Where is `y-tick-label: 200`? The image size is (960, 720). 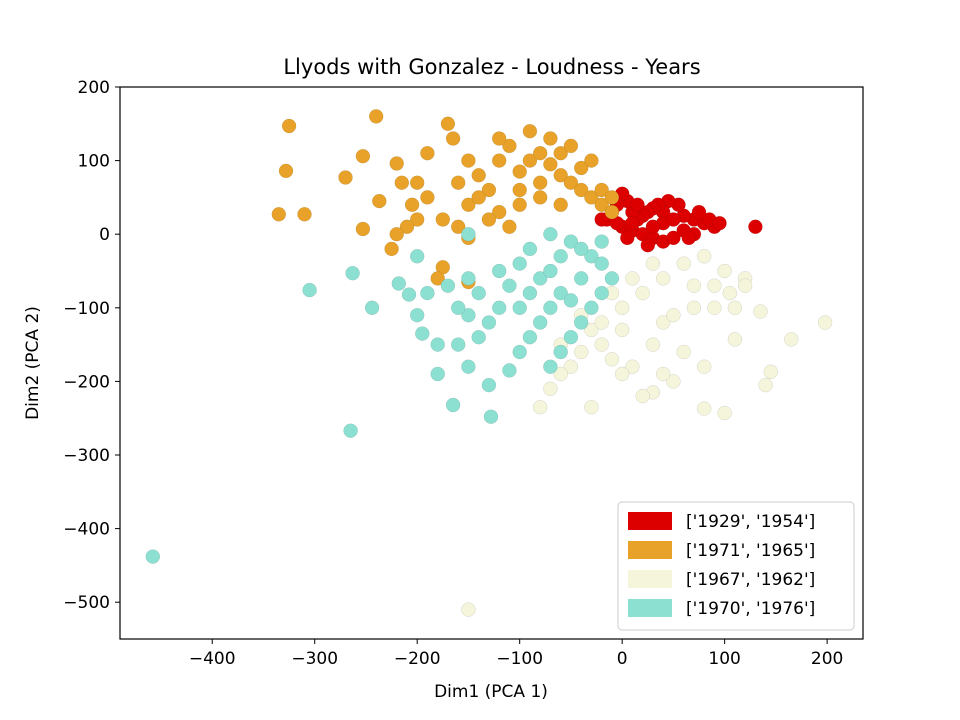 y-tick-label: 200 is located at coordinates (94, 88).